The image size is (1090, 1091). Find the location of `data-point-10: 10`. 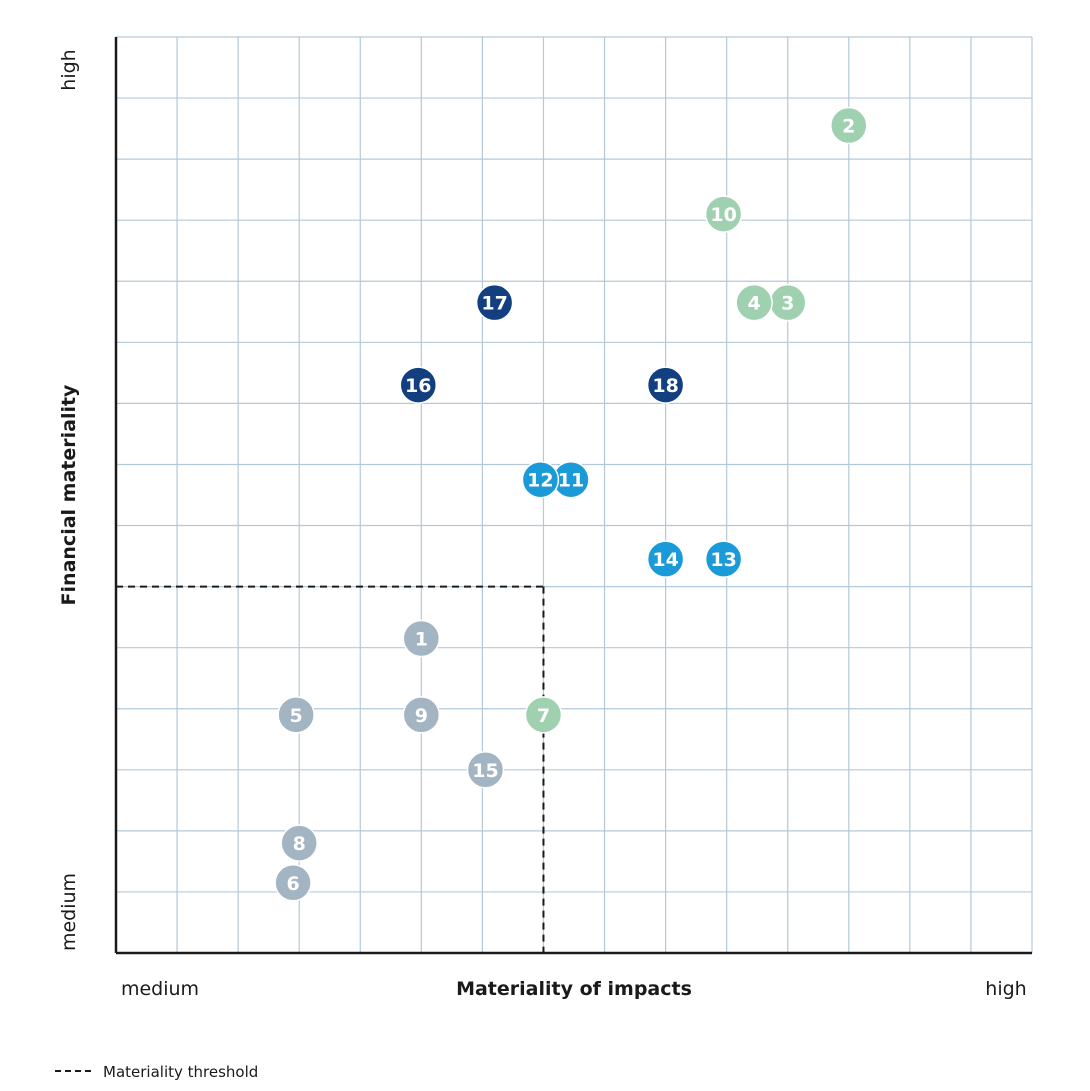

data-point-10: 10 is located at coordinates (723, 214).